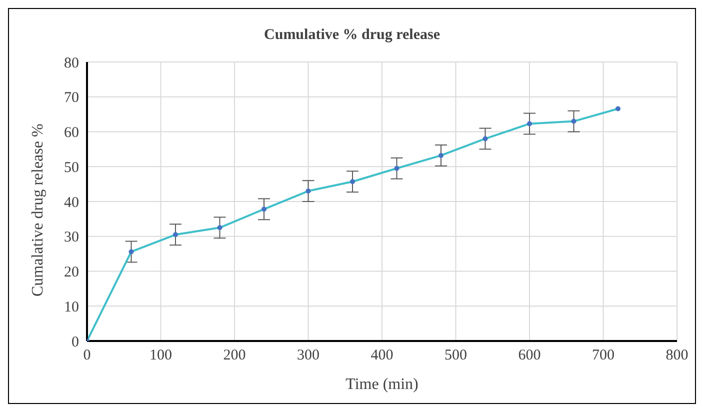  What do you see at coordinates (382, 356) in the screenshot?
I see `x-tick-label: 400` at bounding box center [382, 356].